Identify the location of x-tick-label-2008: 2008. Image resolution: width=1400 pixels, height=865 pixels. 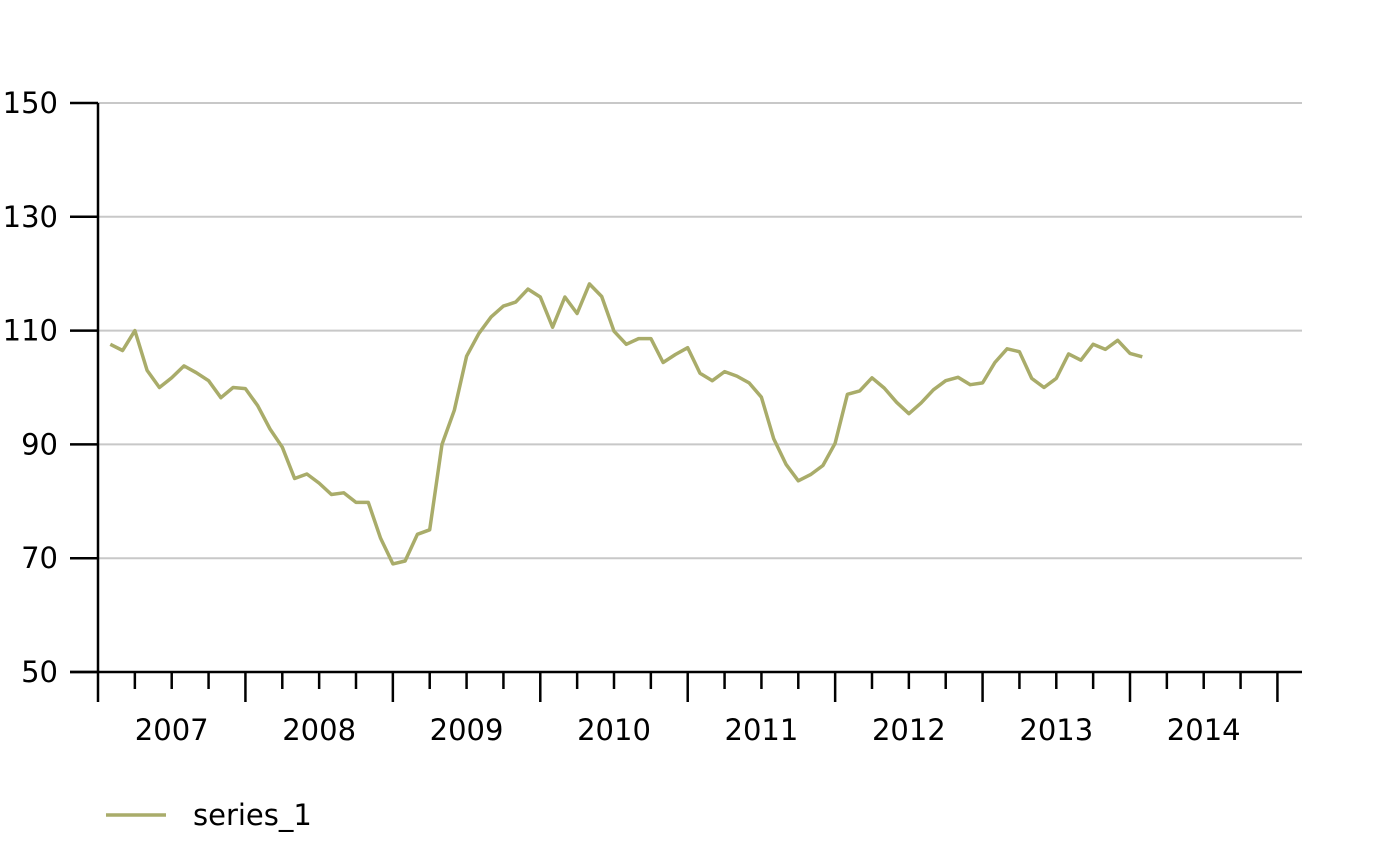
(319, 730).